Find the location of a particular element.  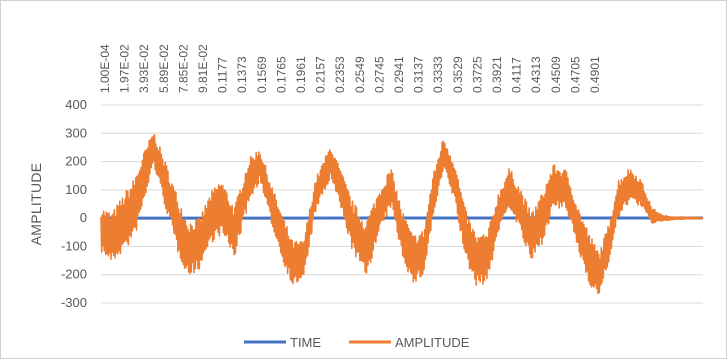

y-axis-ticks: -300 -200 -100 0 100 200 300 400 is located at coordinates (74, 203).